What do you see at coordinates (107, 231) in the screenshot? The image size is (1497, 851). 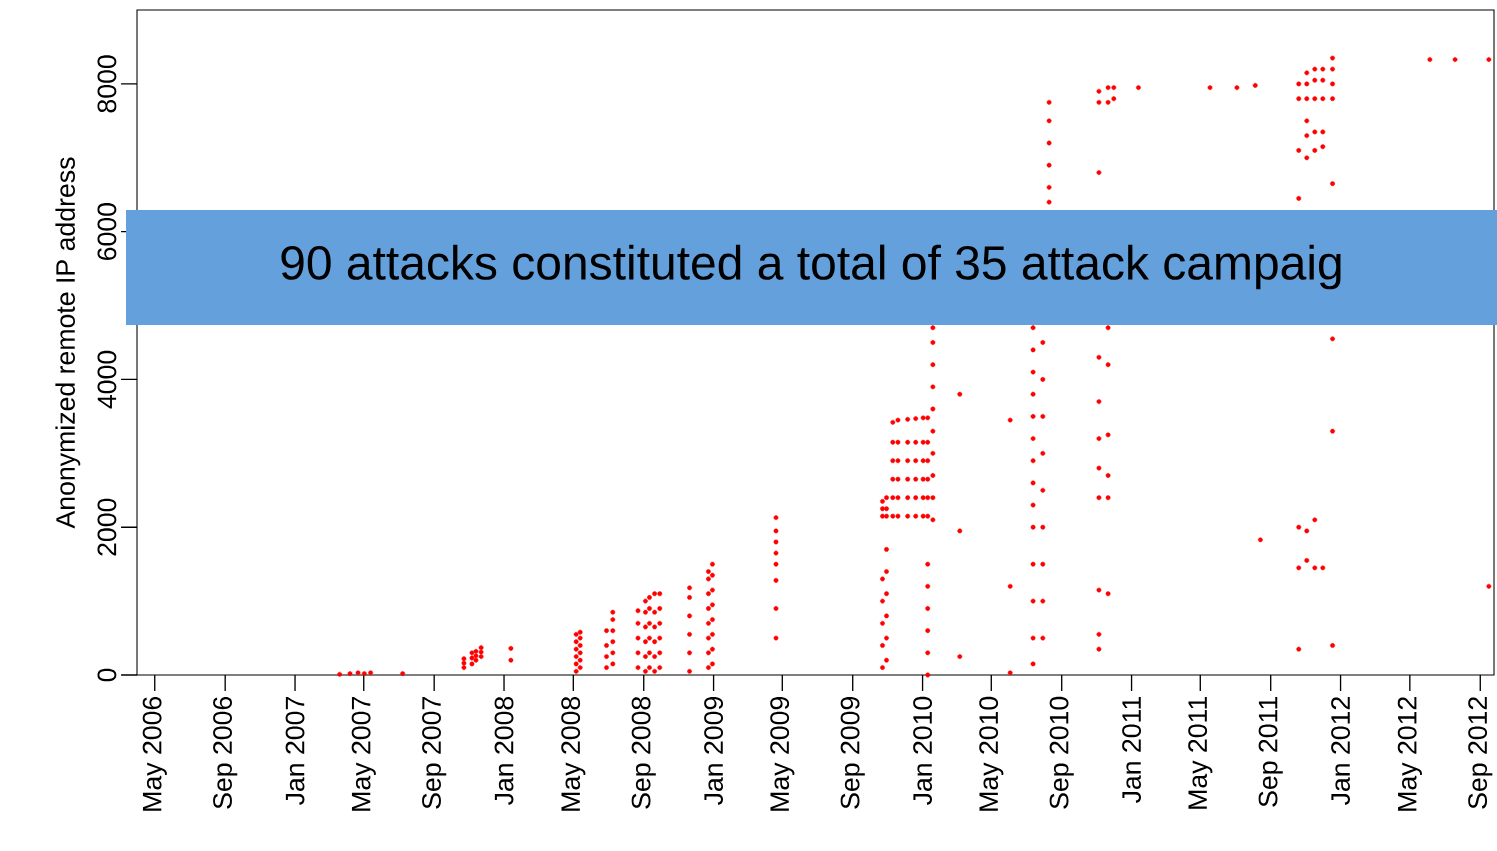 I see `y-tick-label: 6000` at bounding box center [107, 231].